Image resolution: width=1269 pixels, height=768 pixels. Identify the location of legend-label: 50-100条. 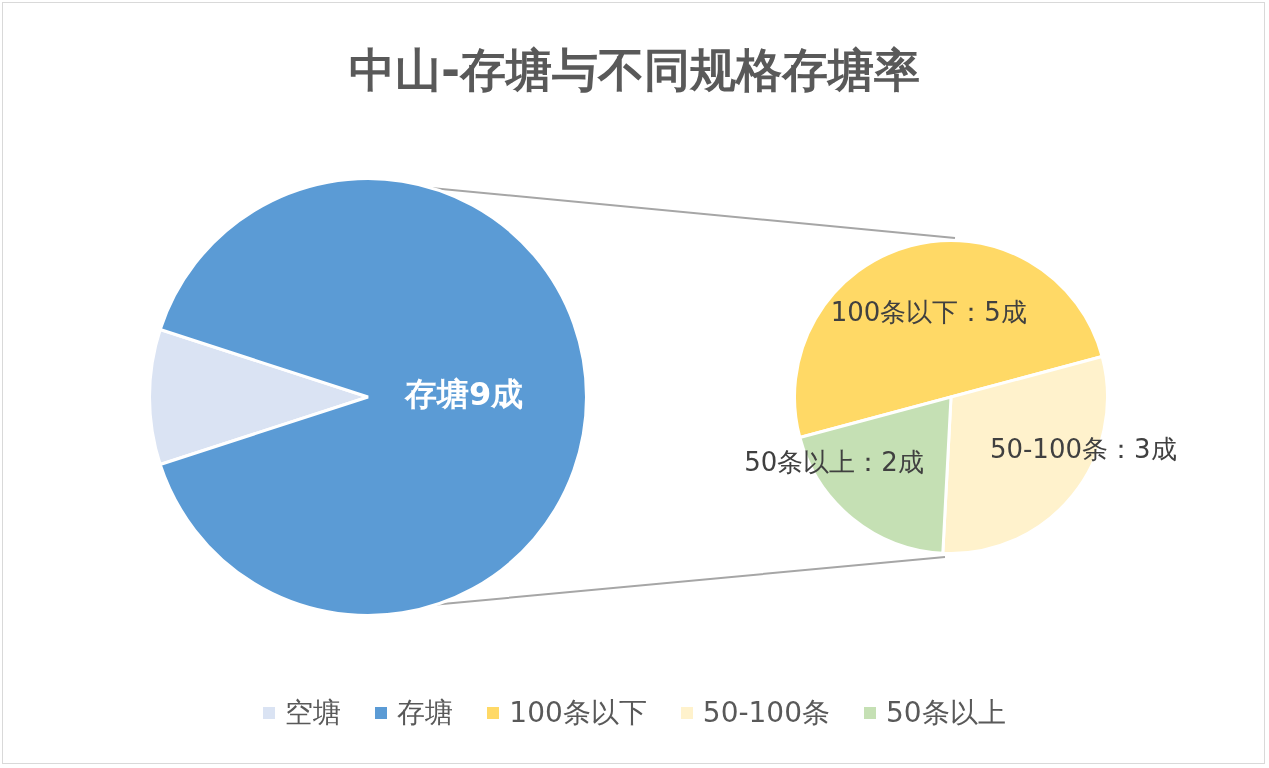
(766, 713).